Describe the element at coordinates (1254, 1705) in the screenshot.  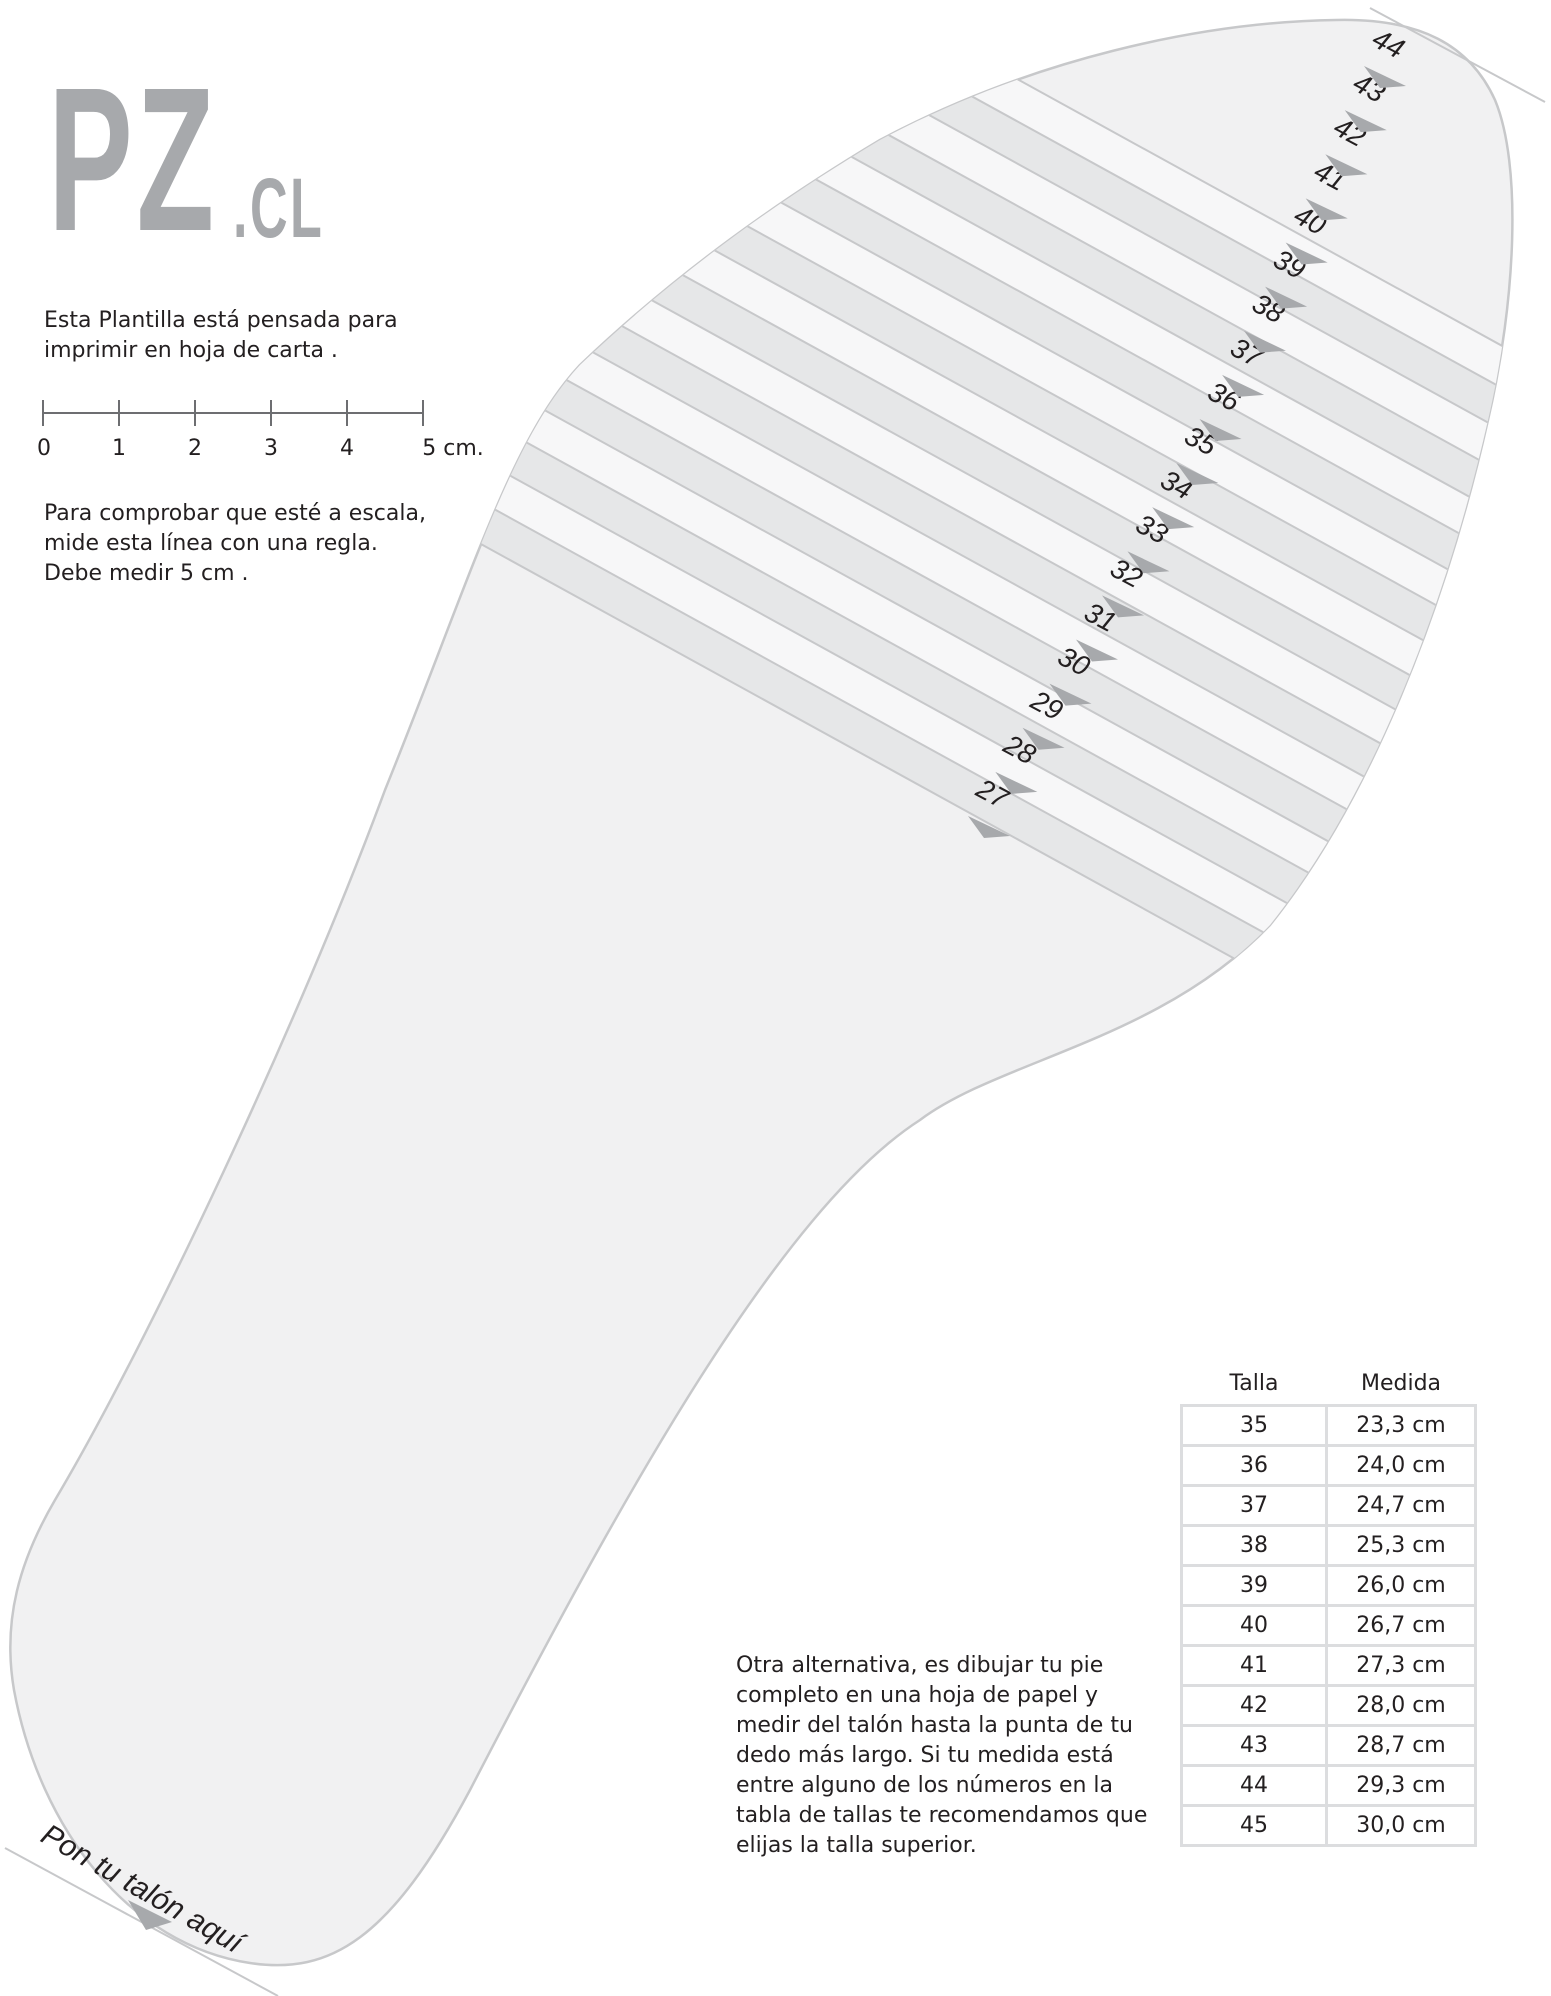
I see `size-cell: 42` at that location.